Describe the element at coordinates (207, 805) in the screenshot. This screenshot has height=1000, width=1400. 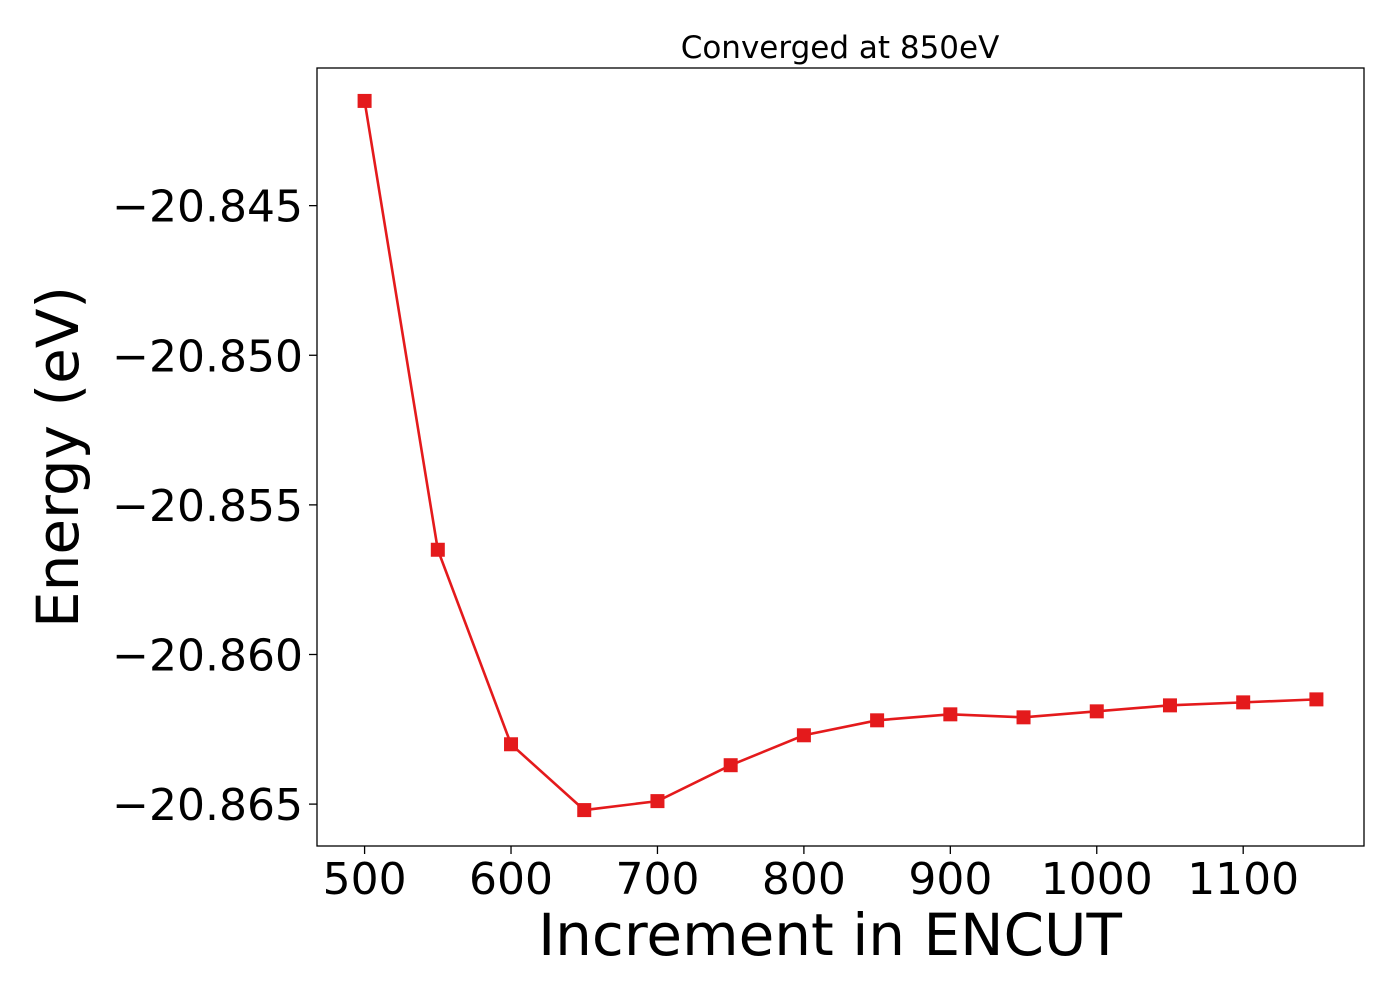
I see `y-tick-label: −20.865` at that location.